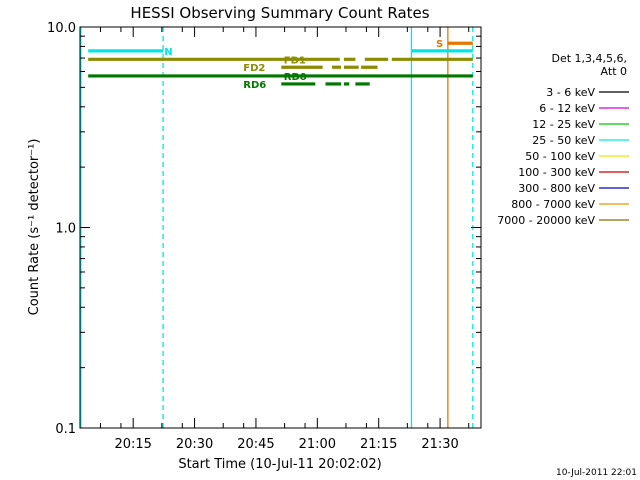 This screenshot has height=480, width=640. Describe the element at coordinates (553, 204) in the screenshot. I see `legend-label: 800 - 7000 keV` at that location.